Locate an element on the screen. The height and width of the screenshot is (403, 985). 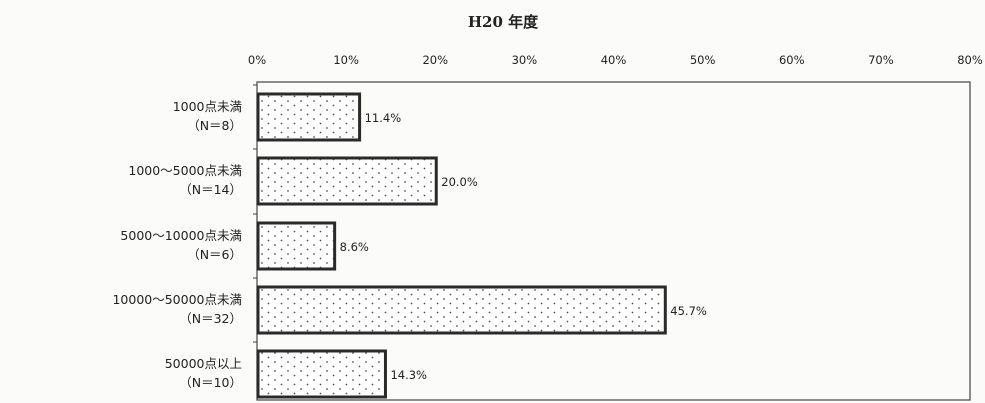
category-count-label: （N＝10） is located at coordinates (210, 382).